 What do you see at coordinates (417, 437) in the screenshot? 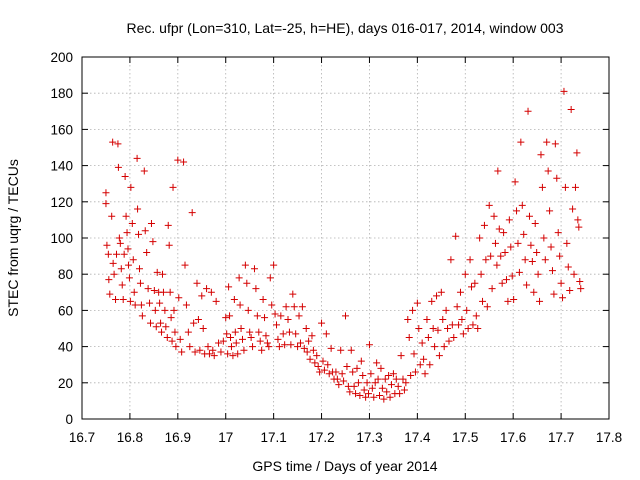
I see `x-tick-label: 17.4` at bounding box center [417, 437].